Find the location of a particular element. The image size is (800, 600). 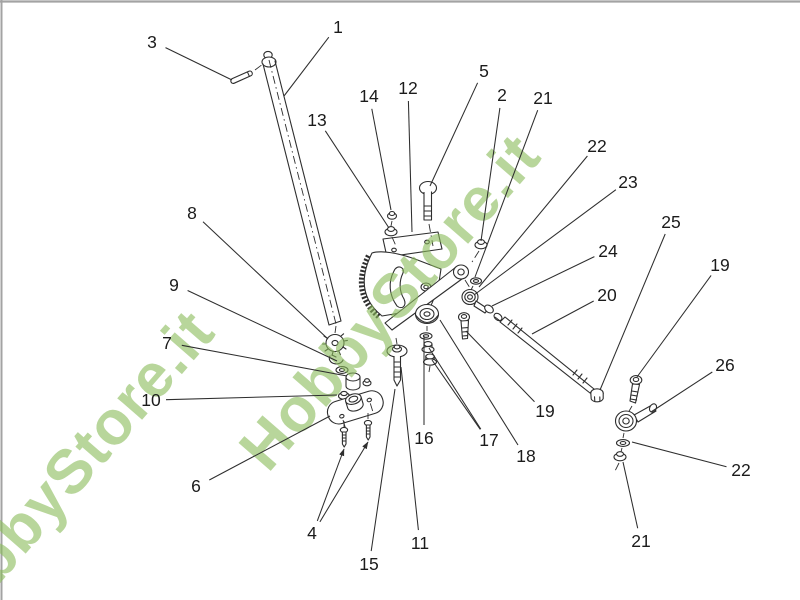

callout-label-17: 17 is located at coordinates (488, 440).